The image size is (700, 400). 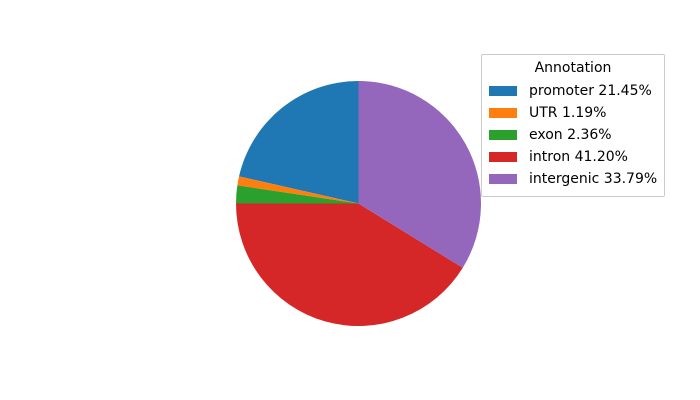 I want to click on legend-entry: intergenic 33.79%, so click(x=573, y=179).